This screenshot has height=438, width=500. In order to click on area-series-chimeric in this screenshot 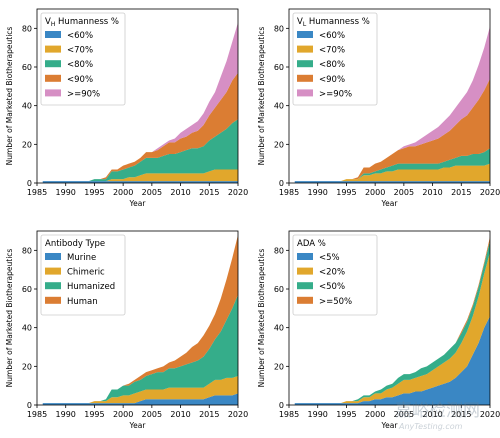, I will do `click(140, 390)`.